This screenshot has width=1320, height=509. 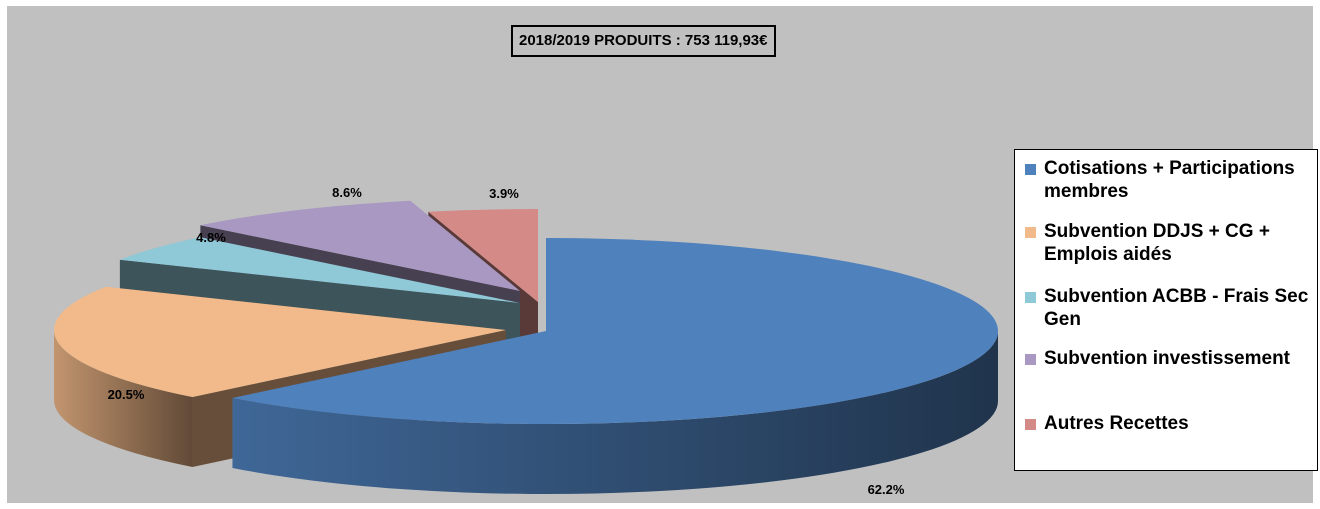 I want to click on chart-title: 2018/2019 PRODUITS : 753 119,93€, so click(x=643, y=41).